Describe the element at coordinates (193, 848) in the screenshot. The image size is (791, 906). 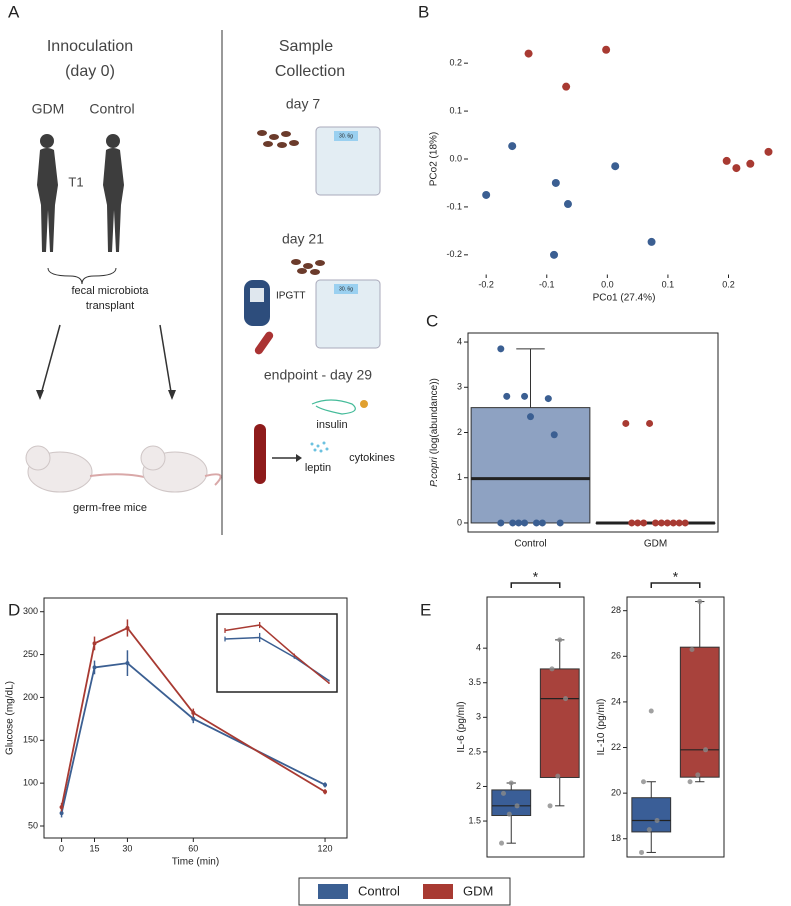
I see `x-tick-label: 60` at that location.